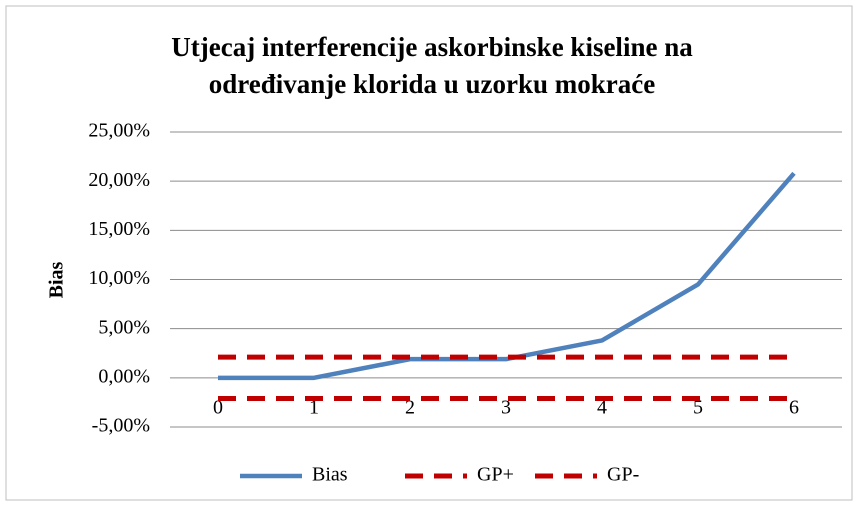  What do you see at coordinates (218, 407) in the screenshot?
I see `x-tick-label: 0` at bounding box center [218, 407].